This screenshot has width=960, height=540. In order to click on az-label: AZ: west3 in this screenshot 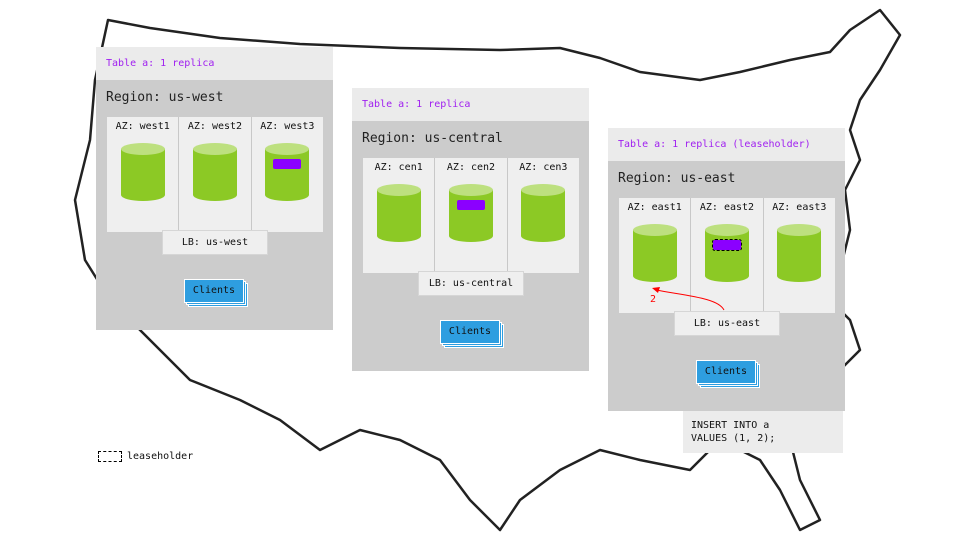, I will do `click(287, 126)`.